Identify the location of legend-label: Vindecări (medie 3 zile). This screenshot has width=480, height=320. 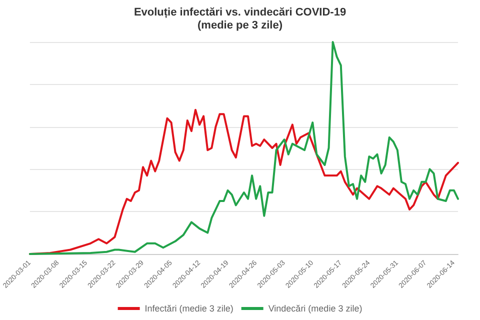
(315, 309).